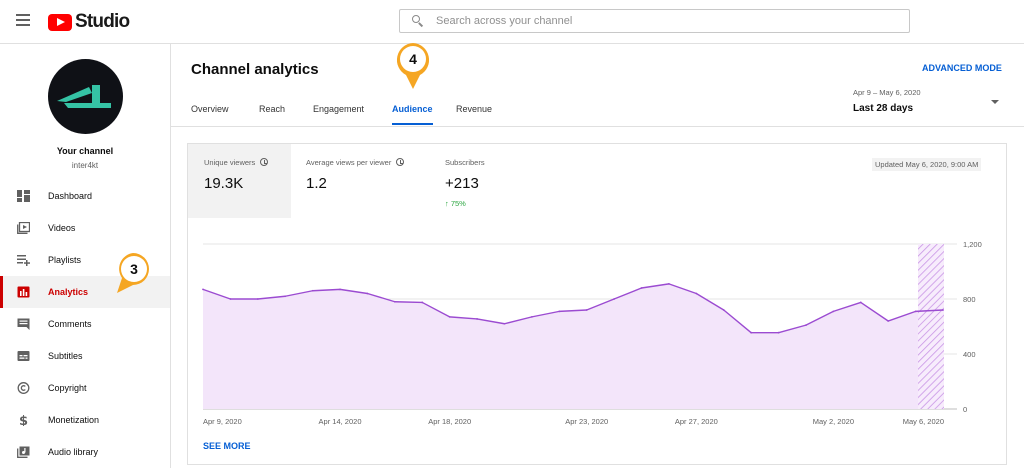 This screenshot has width=1024, height=468. Describe the element at coordinates (239, 181) in the screenshot. I see `metric-unique-viewers: Unique viewers 19.3K` at that location.